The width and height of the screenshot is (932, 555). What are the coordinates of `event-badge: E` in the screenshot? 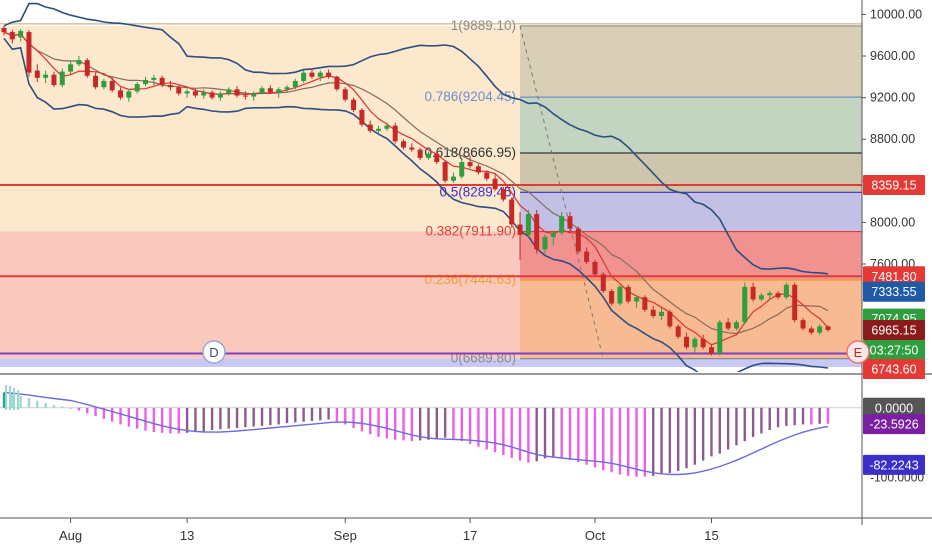 It's located at (858, 352).